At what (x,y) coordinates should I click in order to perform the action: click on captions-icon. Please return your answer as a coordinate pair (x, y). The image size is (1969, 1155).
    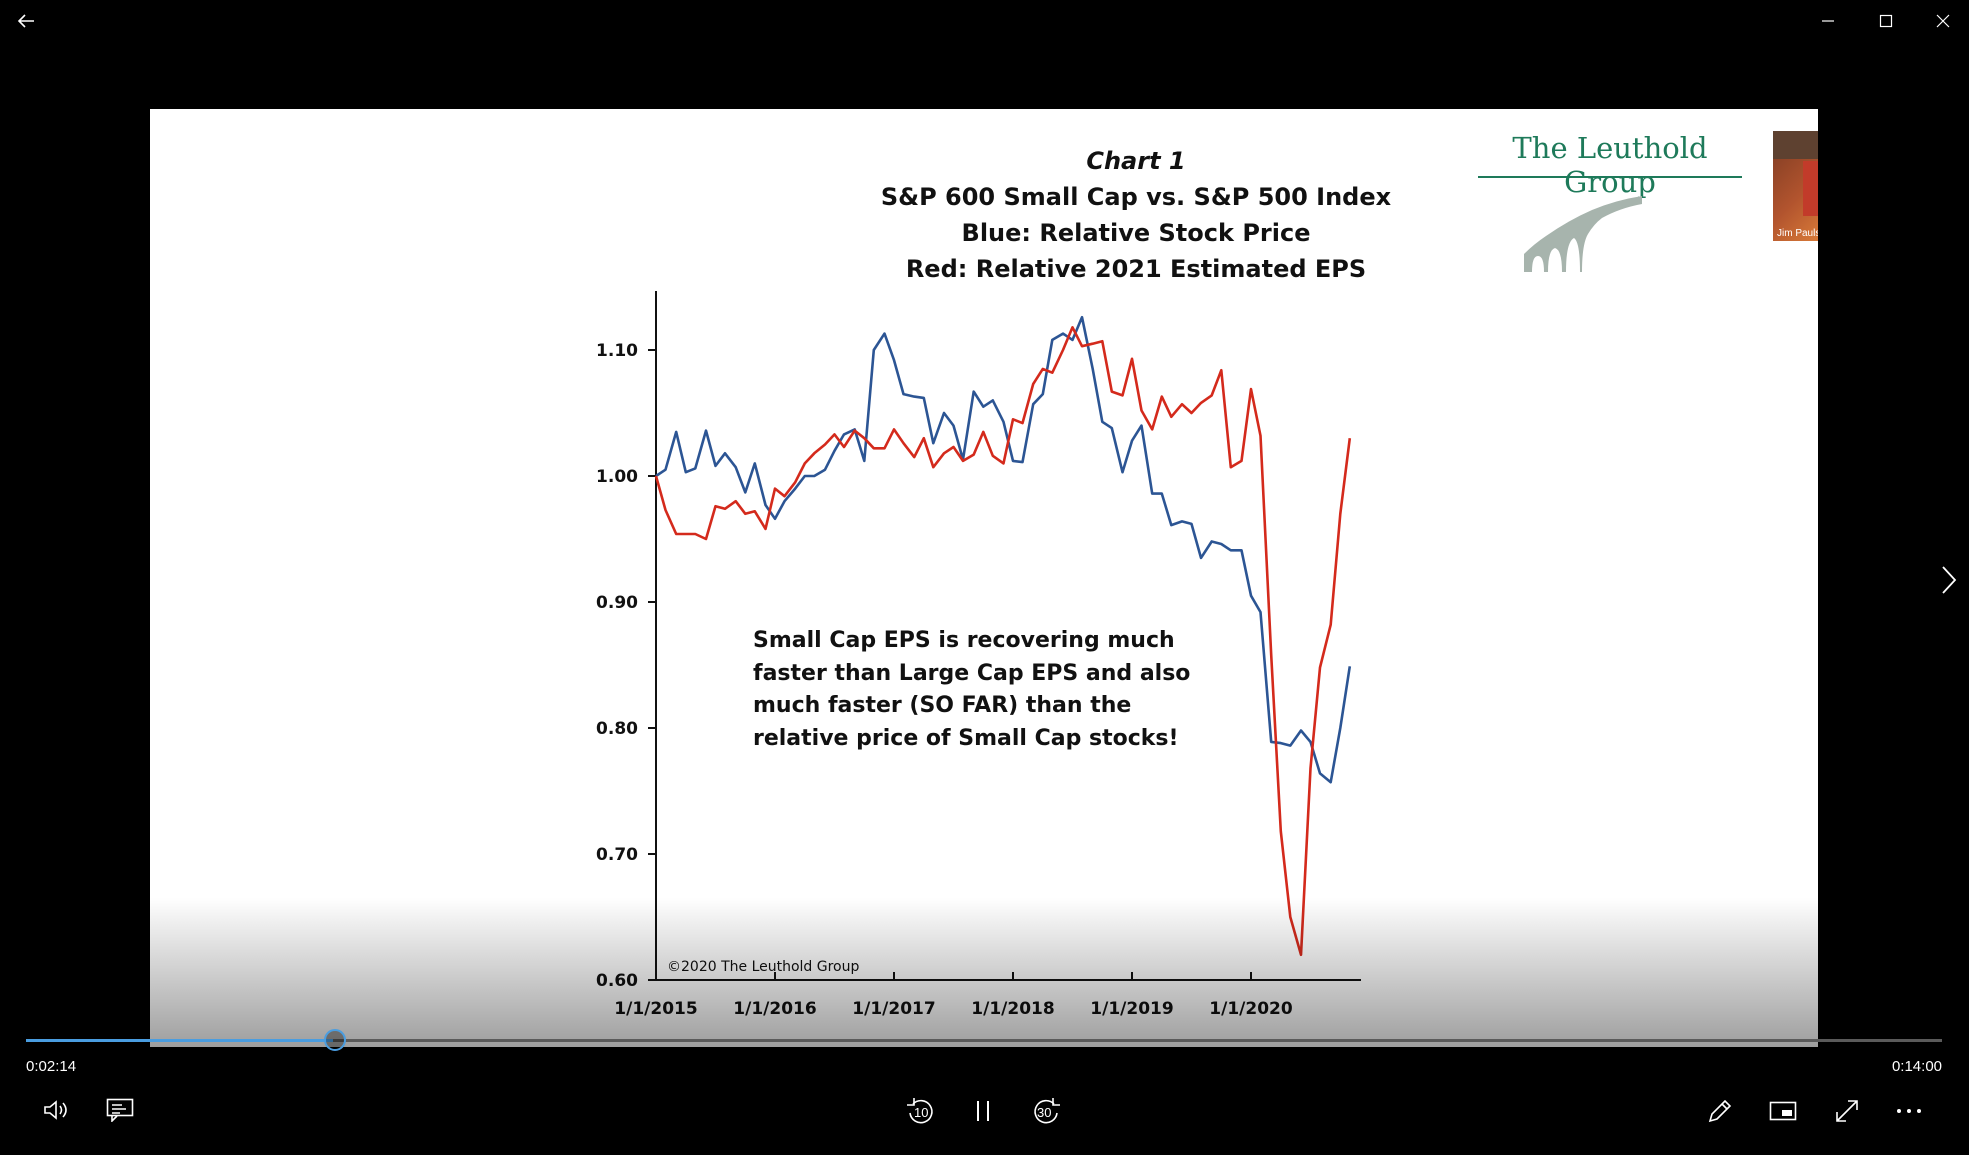
    Looking at the image, I should click on (120, 1110).